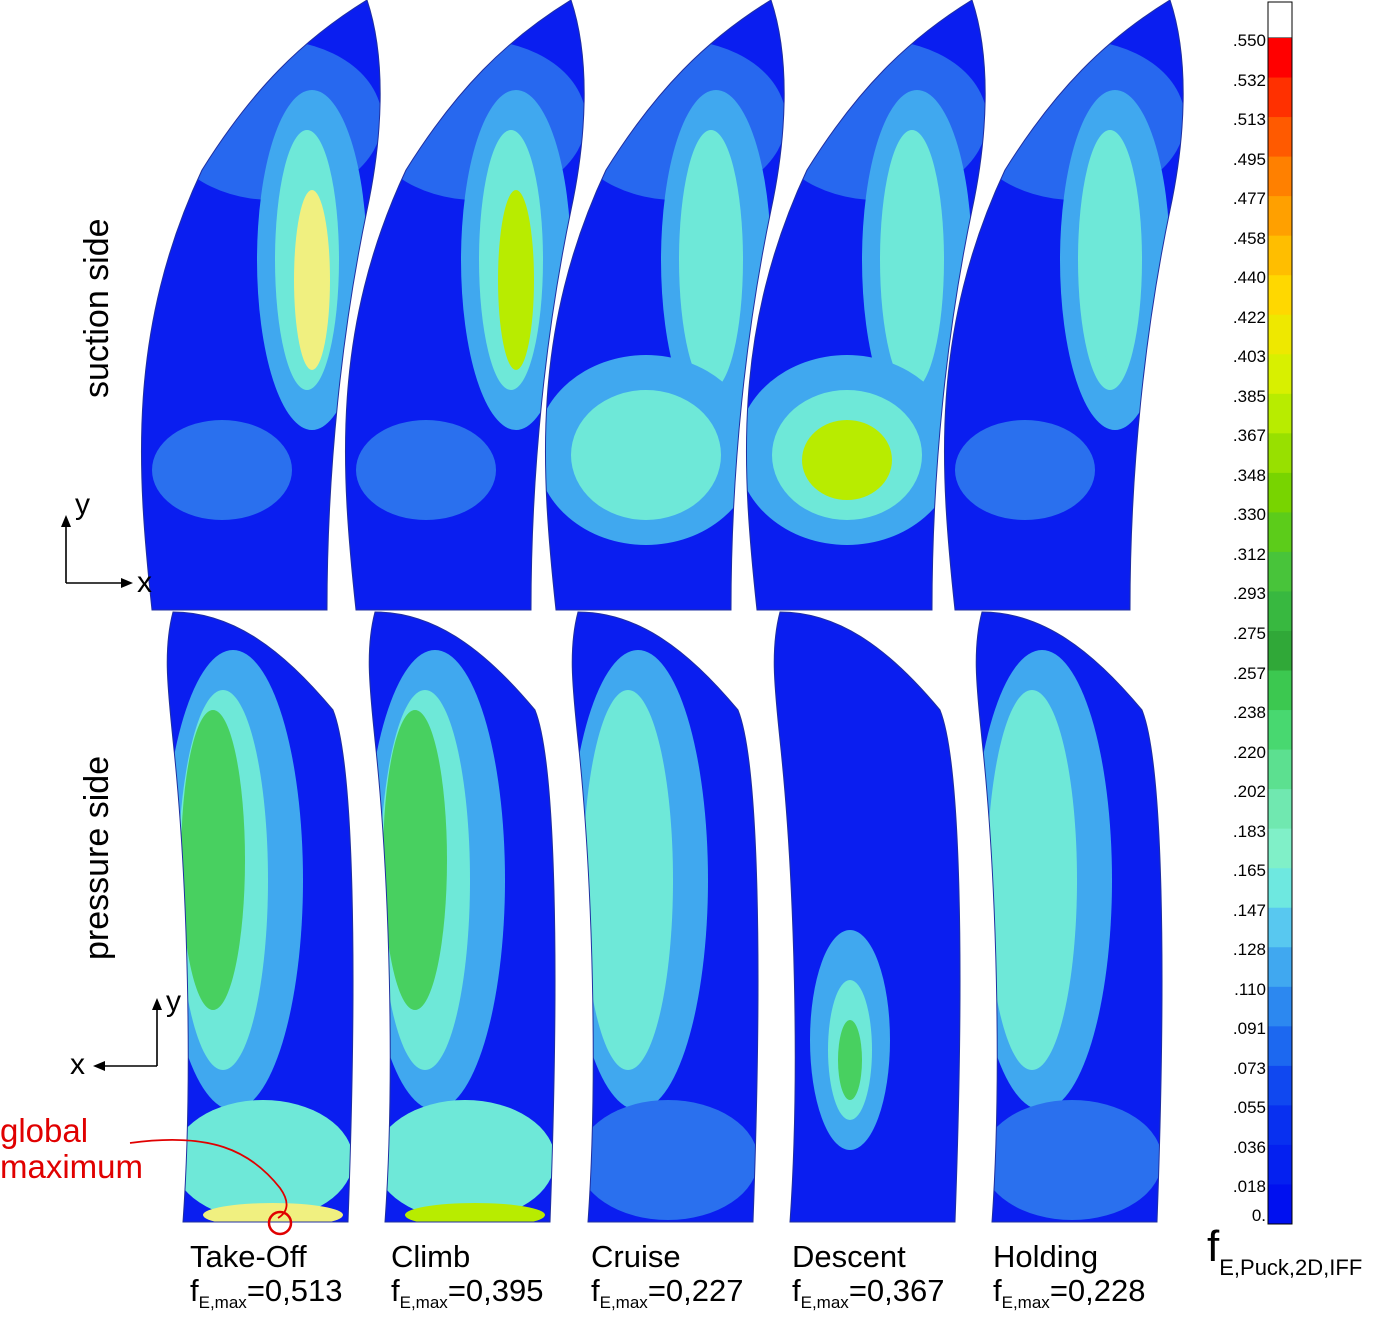 Image resolution: width=1385 pixels, height=1320 pixels. What do you see at coordinates (97, 857) in the screenshot?
I see `row-label-pressure: pressure side` at bounding box center [97, 857].